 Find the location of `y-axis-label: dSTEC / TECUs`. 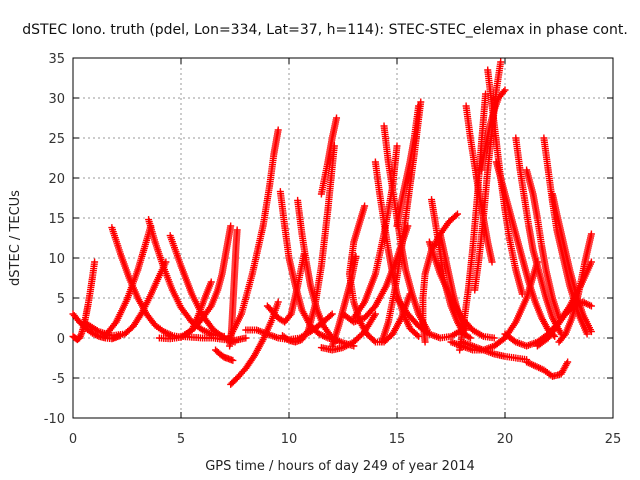

y-axis-label: dSTEC / TECUs is located at coordinates (15, 238).